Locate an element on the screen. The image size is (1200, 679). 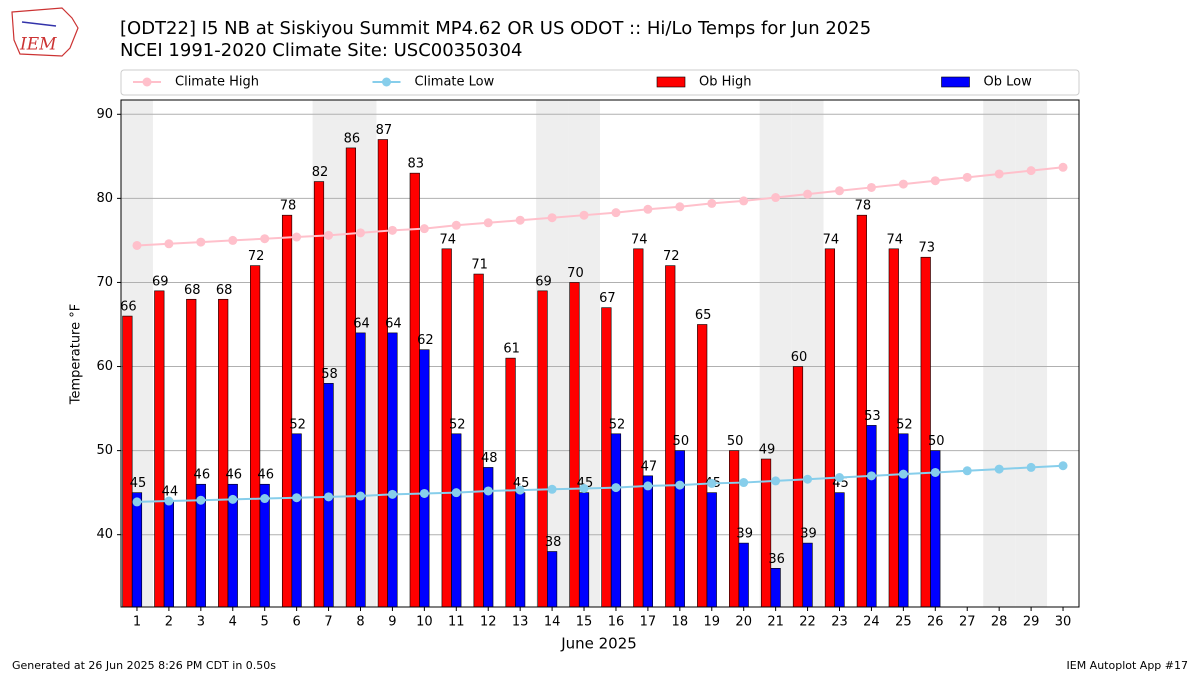
x-tick-label: 13 is located at coordinates (520, 622).